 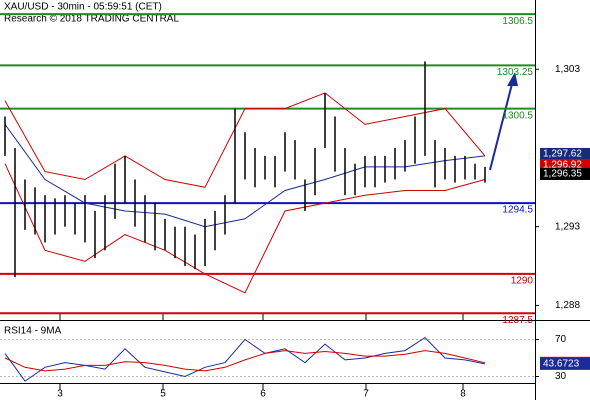 I want to click on y-tick-label: 30, so click(x=561, y=376).